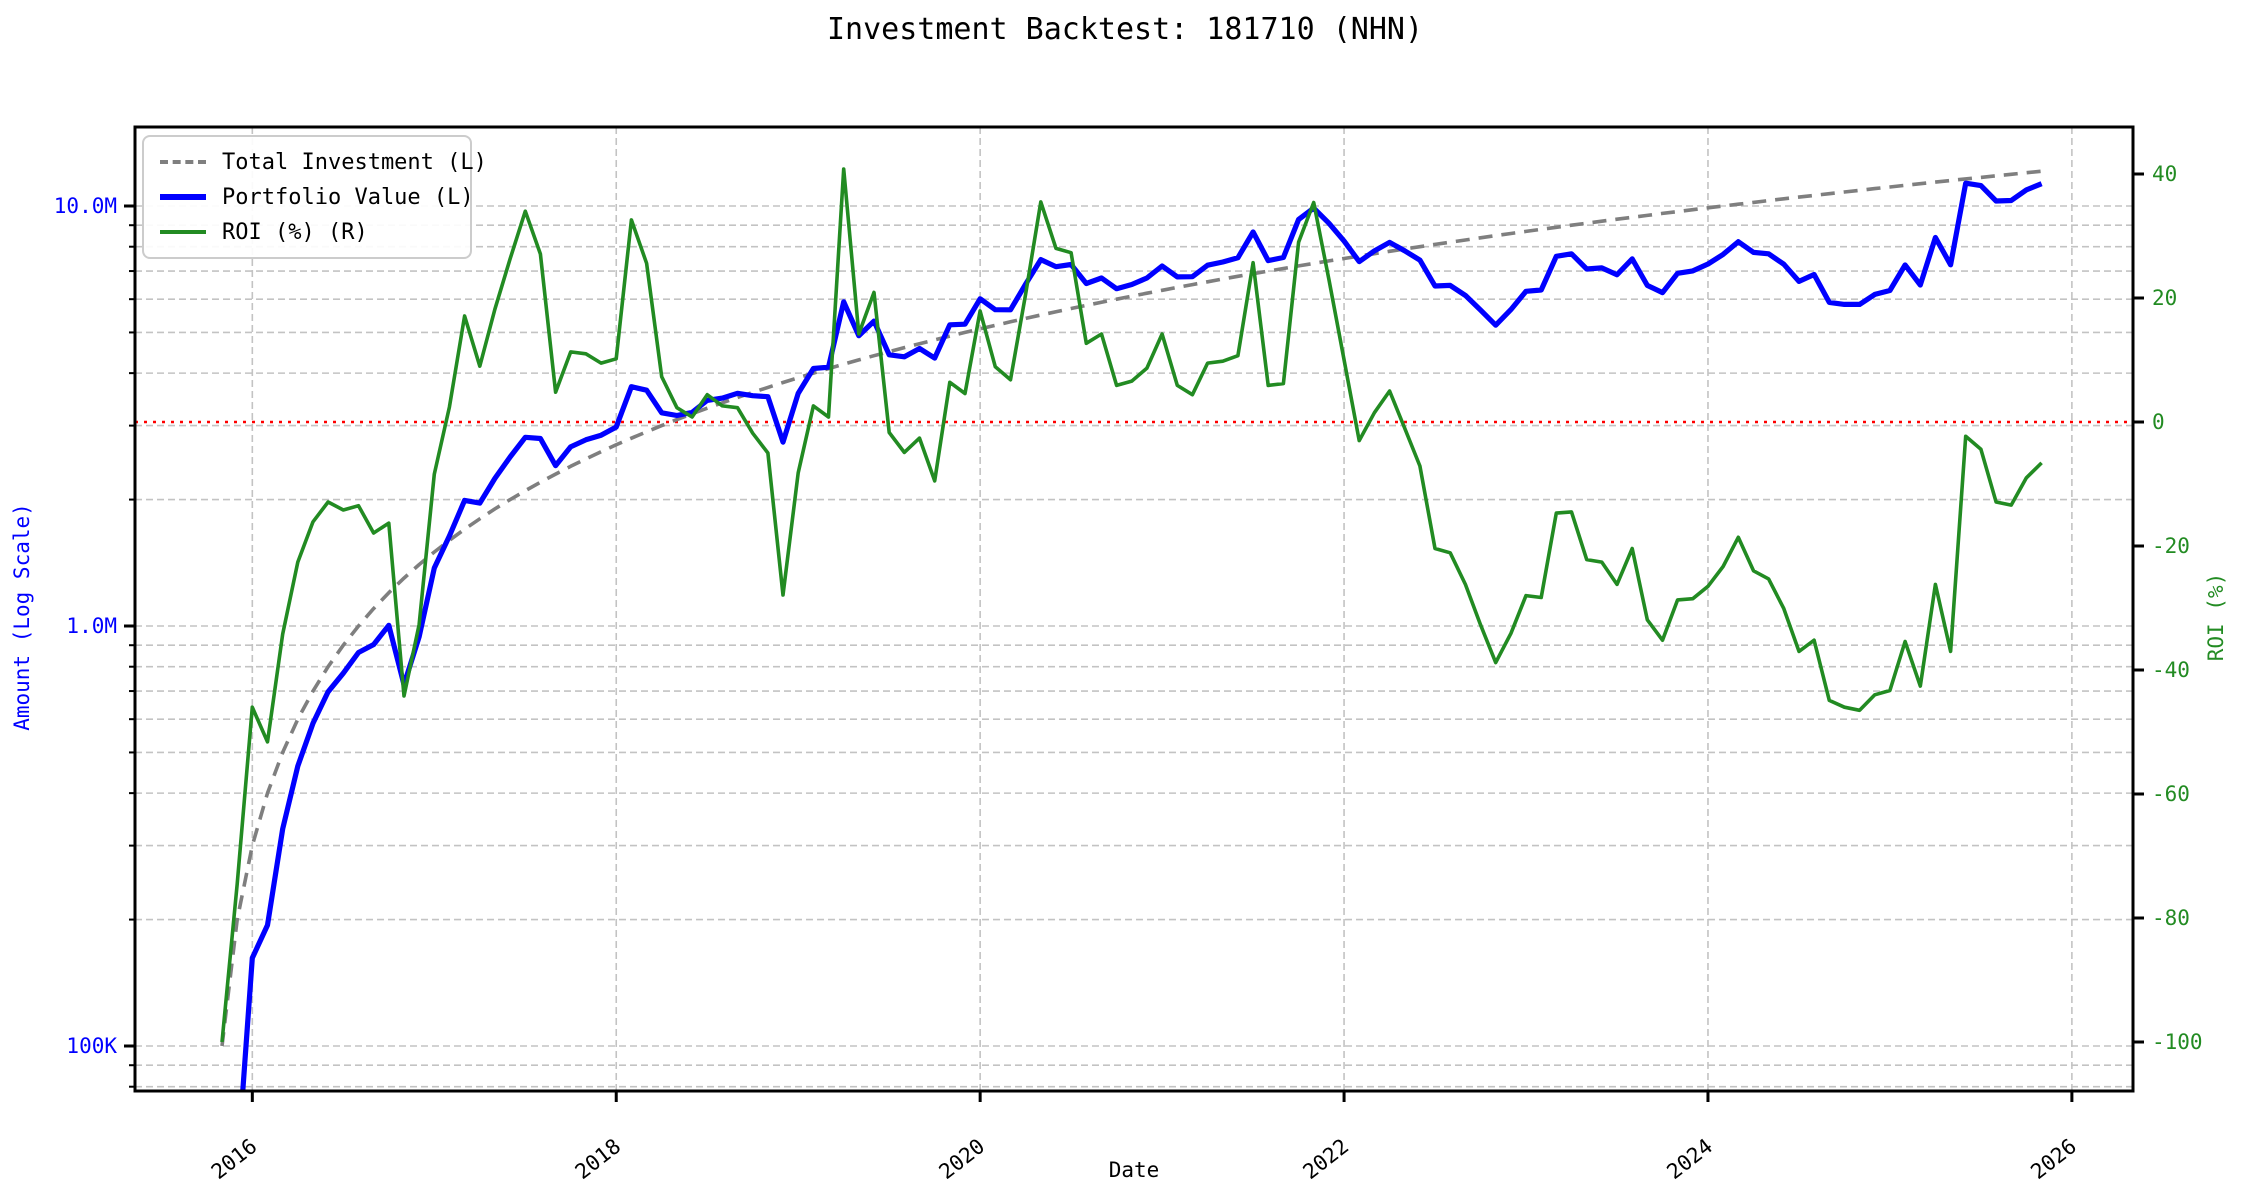  I want to click on y-right-tick-label: 0, so click(2158, 422).